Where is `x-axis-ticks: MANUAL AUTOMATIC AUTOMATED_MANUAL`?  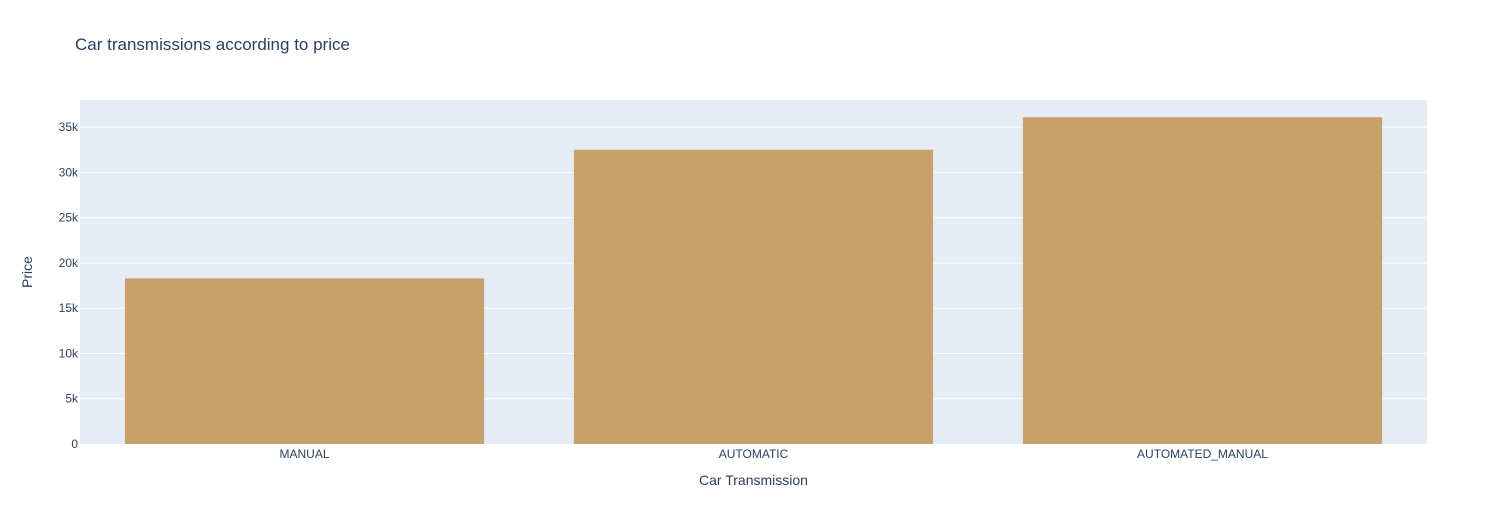
x-axis-ticks: MANUAL AUTOMATIC AUTOMATED_MANUAL is located at coordinates (773, 454).